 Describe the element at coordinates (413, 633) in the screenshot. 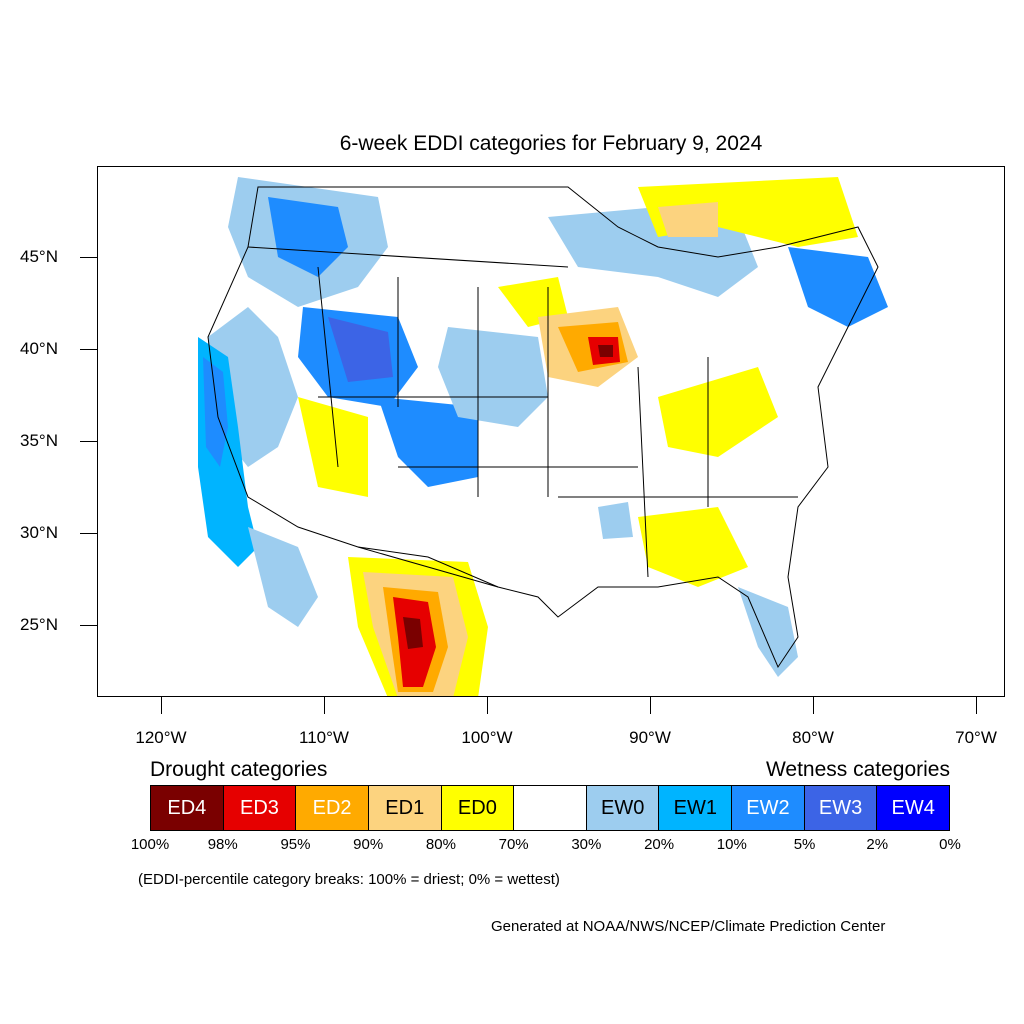

I see `dry-area-mexico-extreme` at that location.